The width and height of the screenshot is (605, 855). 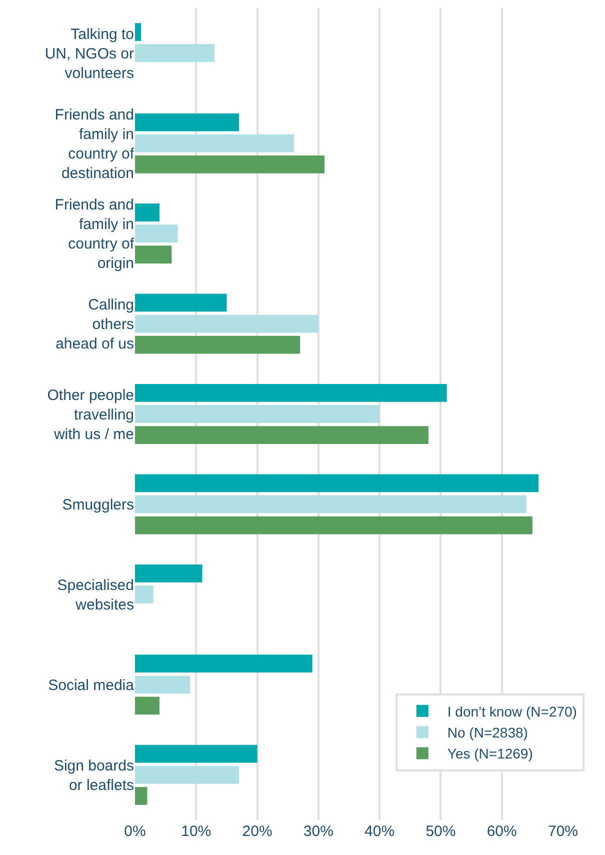 What do you see at coordinates (379, 831) in the screenshot?
I see `x-tick-label: 40%` at bounding box center [379, 831].